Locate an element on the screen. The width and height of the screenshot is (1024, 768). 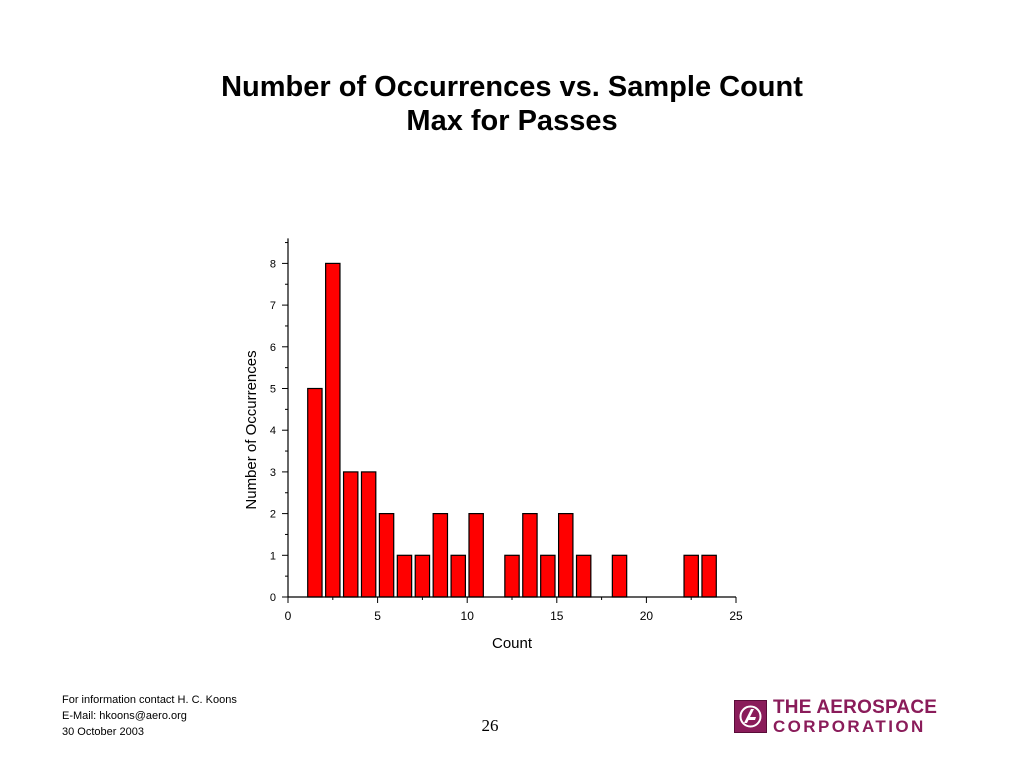
y-tick-label: 4 is located at coordinates (273, 431).